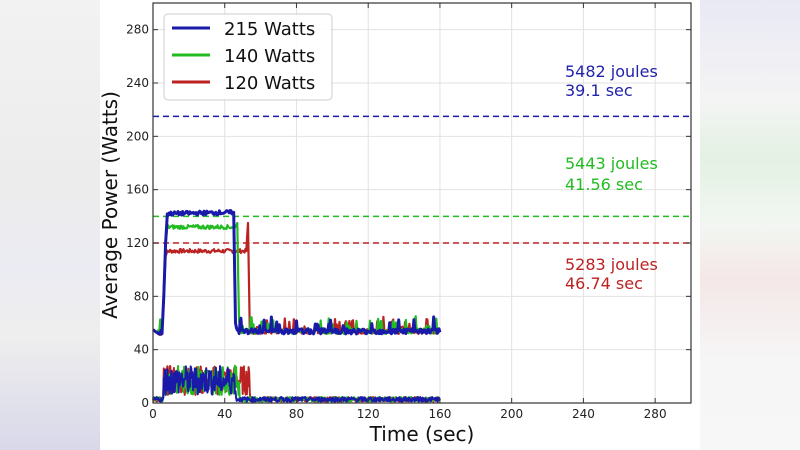 The height and width of the screenshot is (450, 800). I want to click on legend-item-140: 140 Watts, so click(243, 56).